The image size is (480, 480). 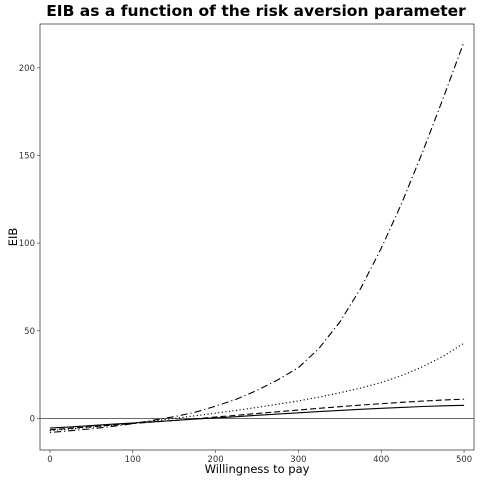 What do you see at coordinates (215, 460) in the screenshot?
I see `x-tick-label: 200` at bounding box center [215, 460].